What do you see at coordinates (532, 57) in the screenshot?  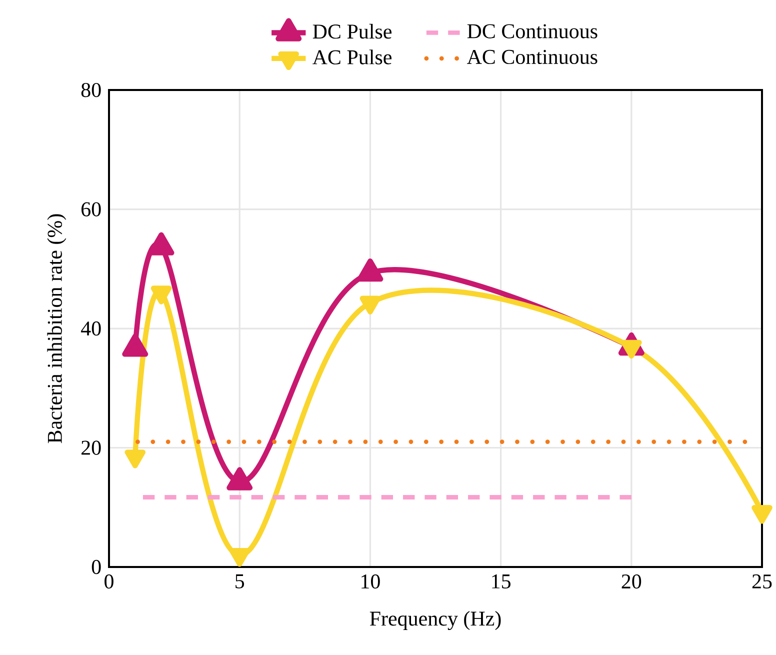 I see `legend-label: AC Continuous` at bounding box center [532, 57].